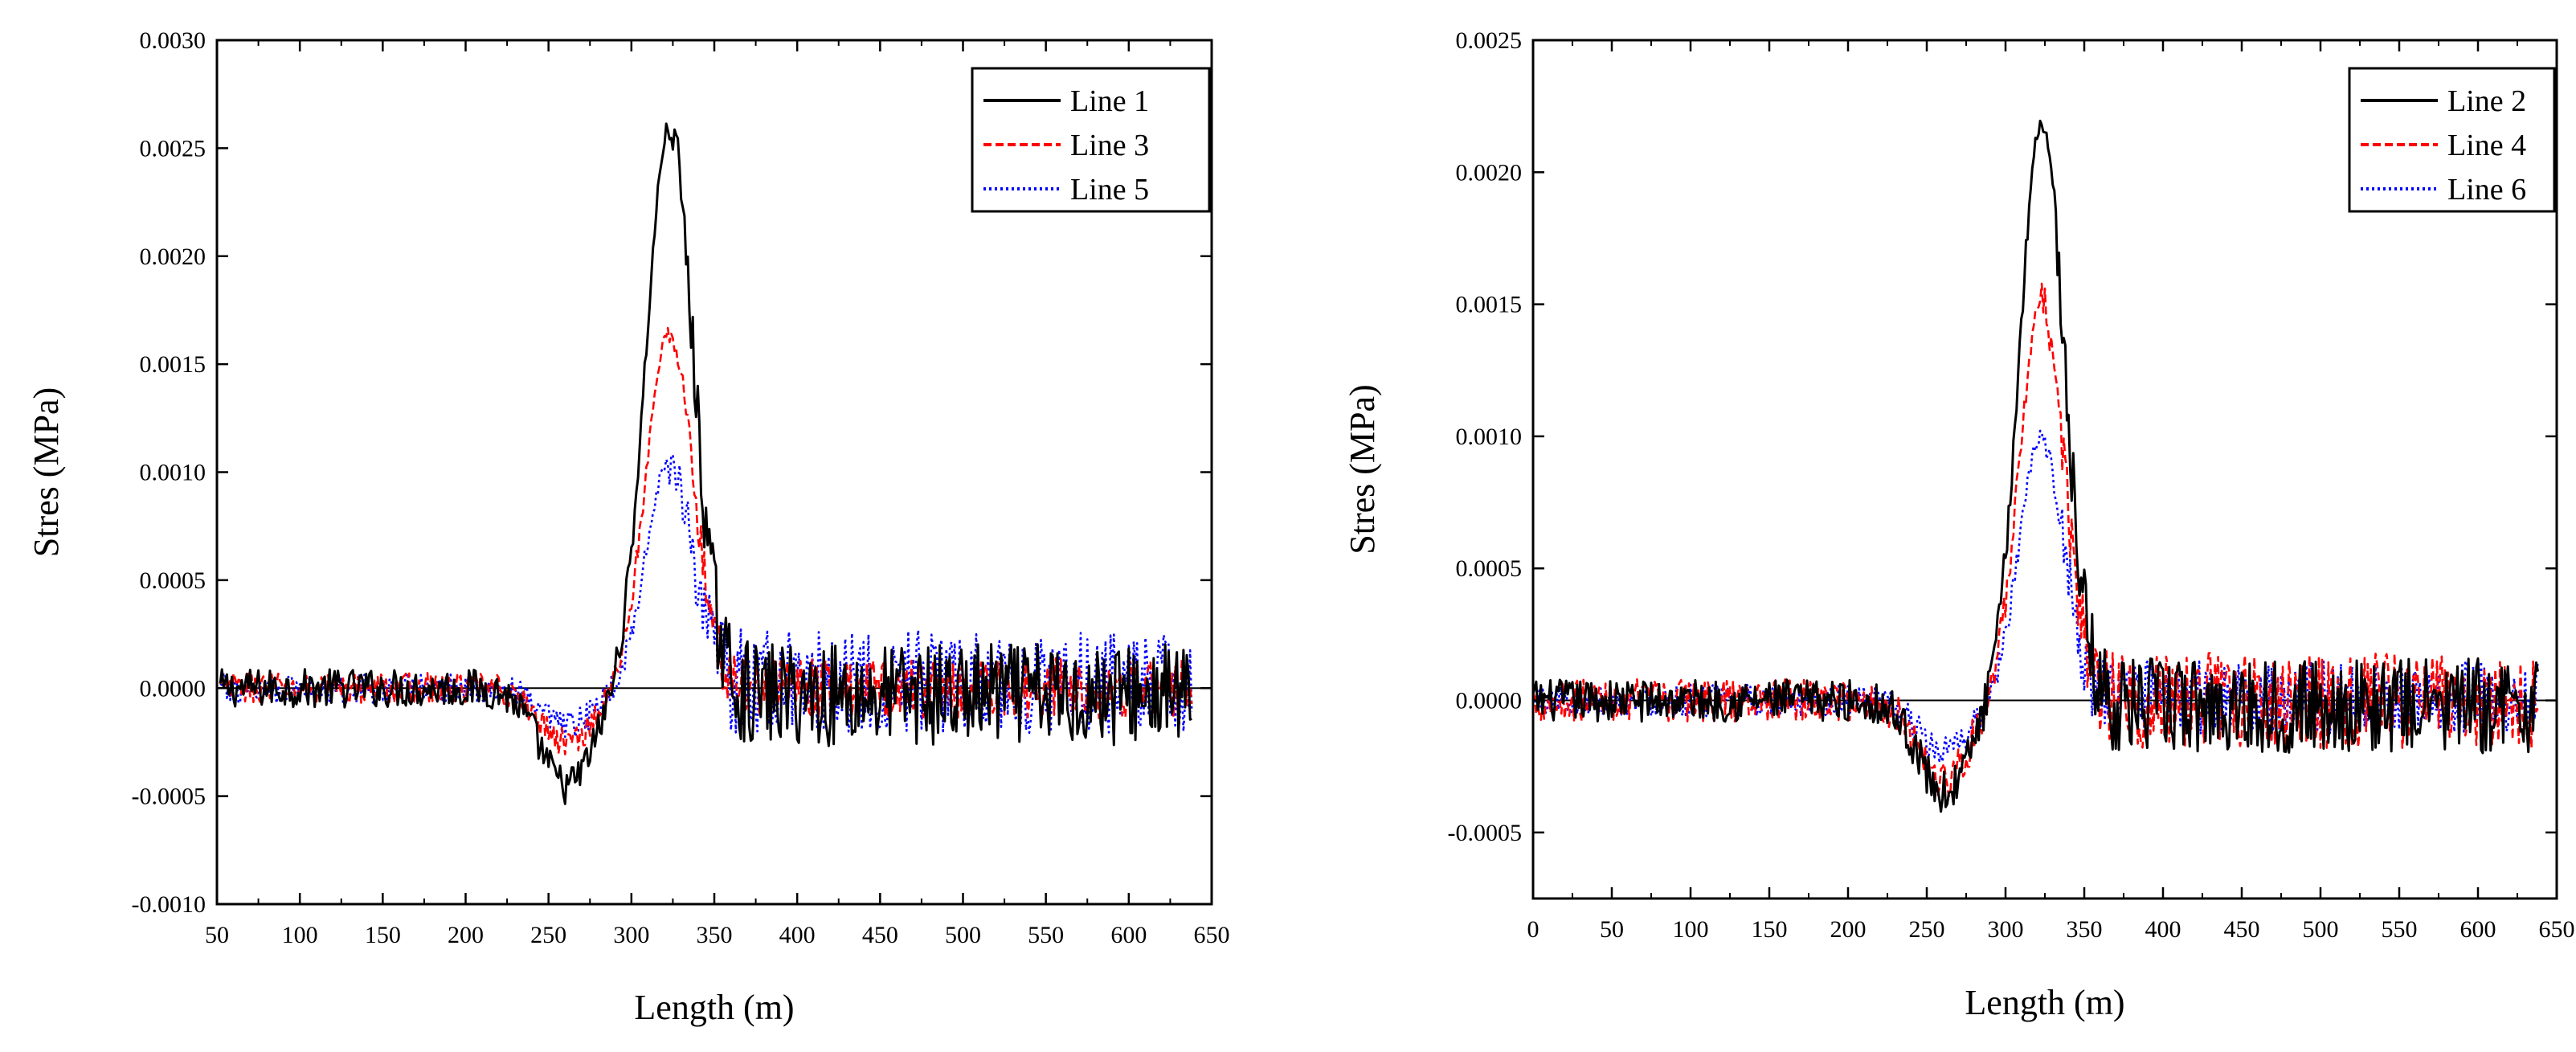 The height and width of the screenshot is (1052, 2576). What do you see at coordinates (2486, 190) in the screenshot?
I see `legend-label: Line 6` at bounding box center [2486, 190].